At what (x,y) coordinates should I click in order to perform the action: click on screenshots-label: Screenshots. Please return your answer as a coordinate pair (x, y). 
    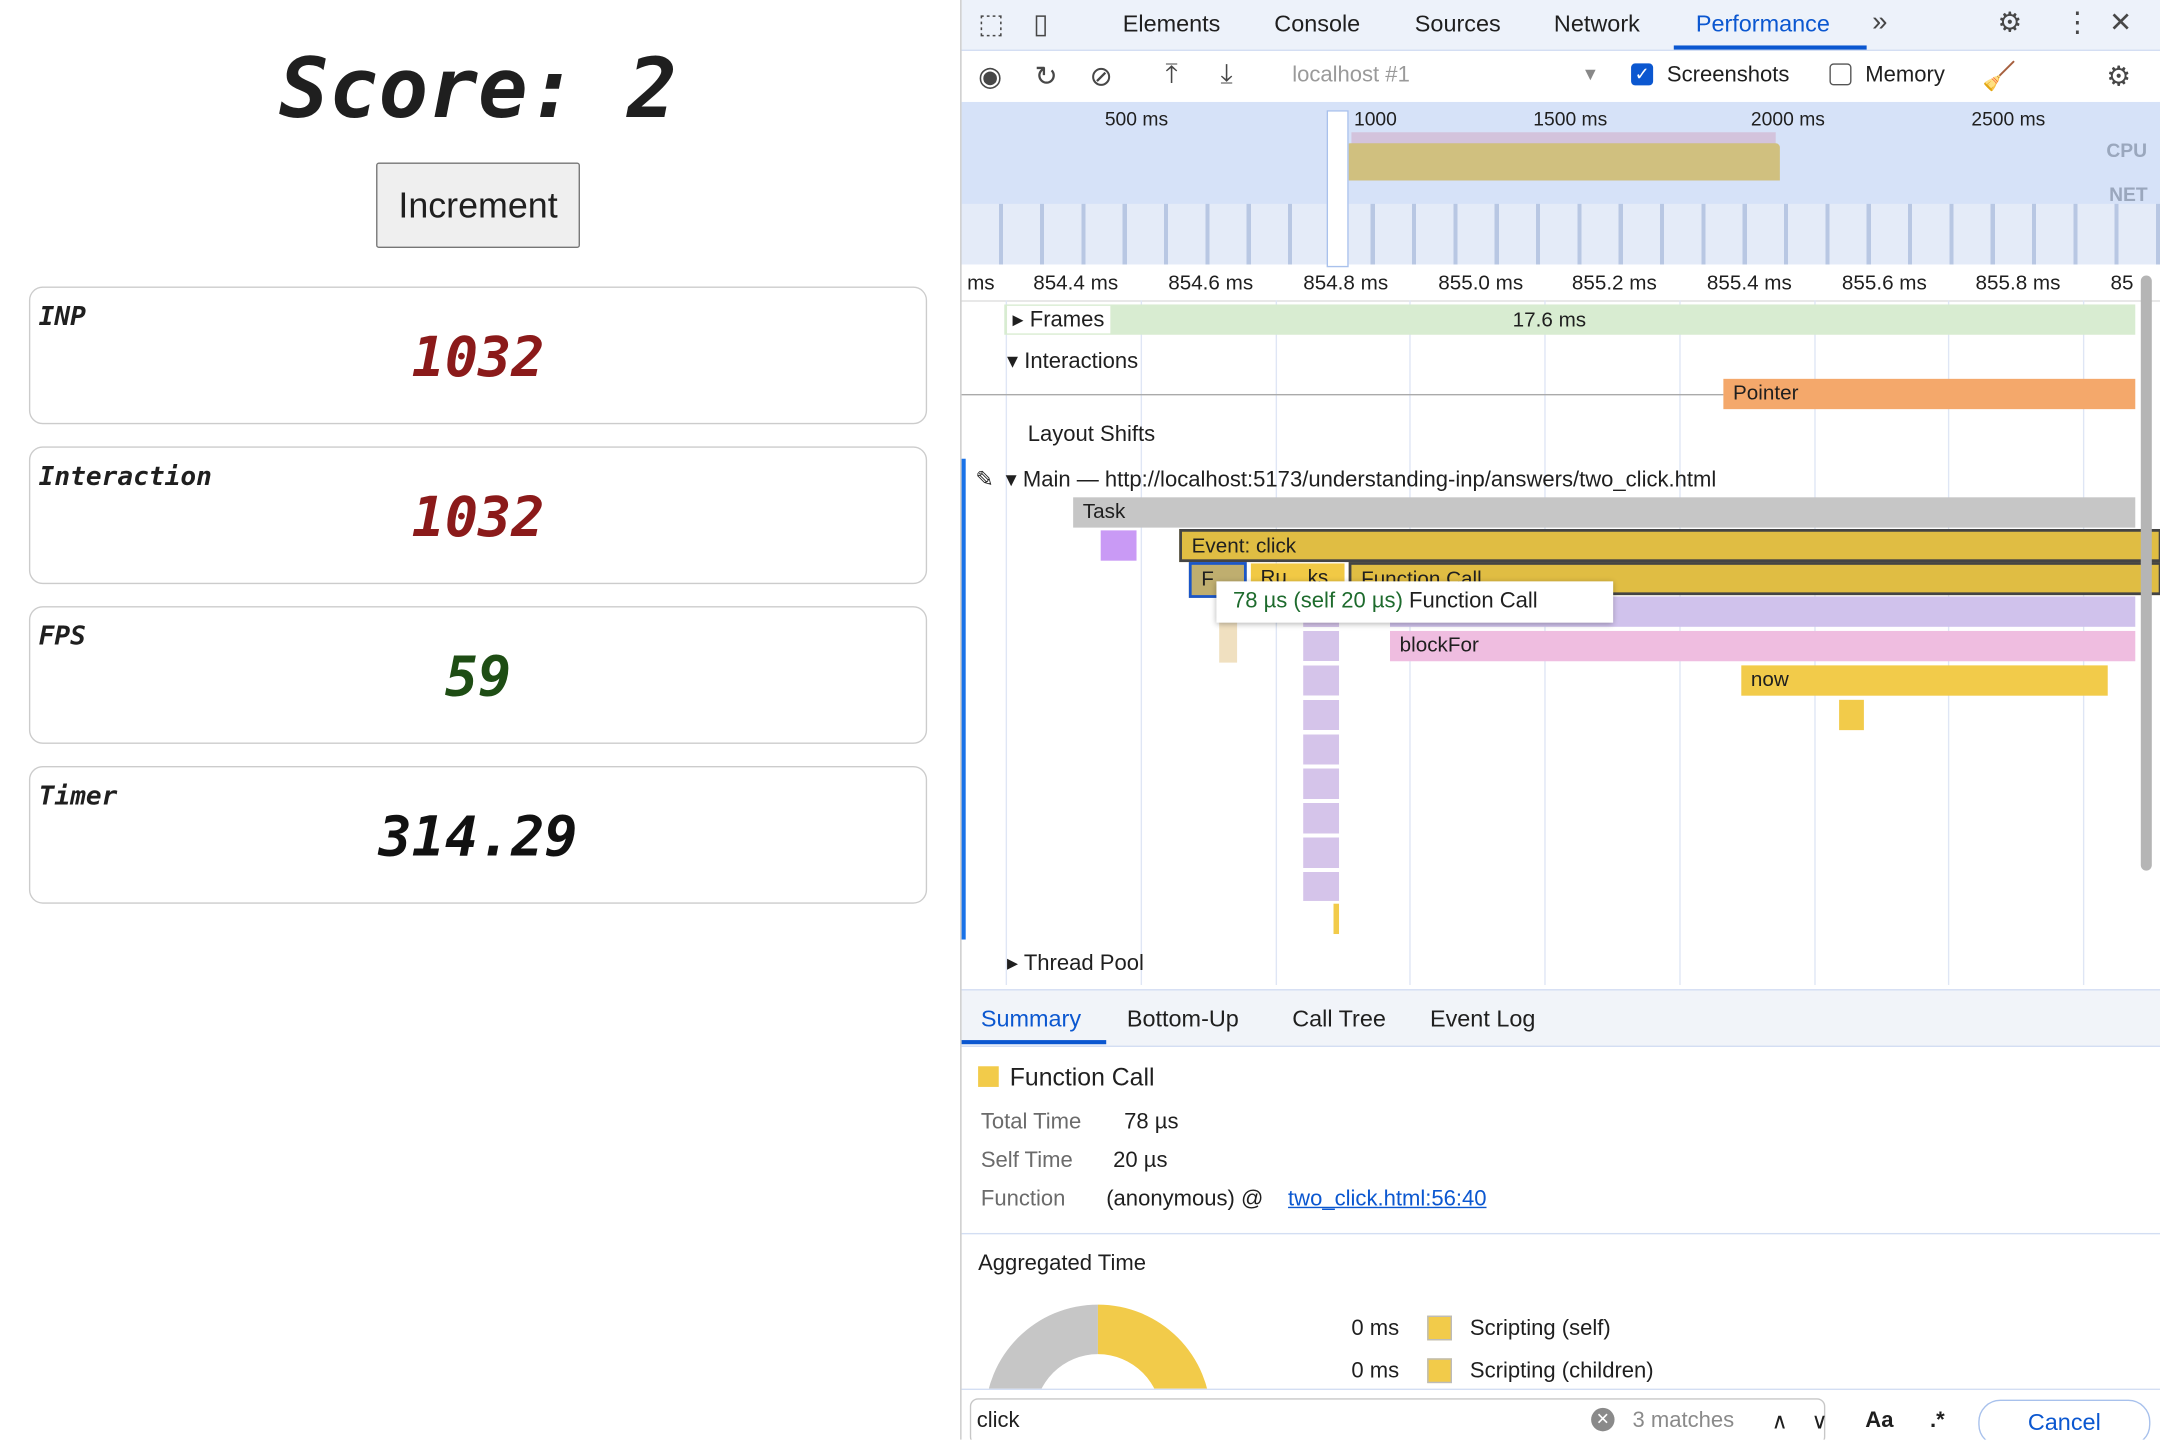
    Looking at the image, I should click on (1728, 75).